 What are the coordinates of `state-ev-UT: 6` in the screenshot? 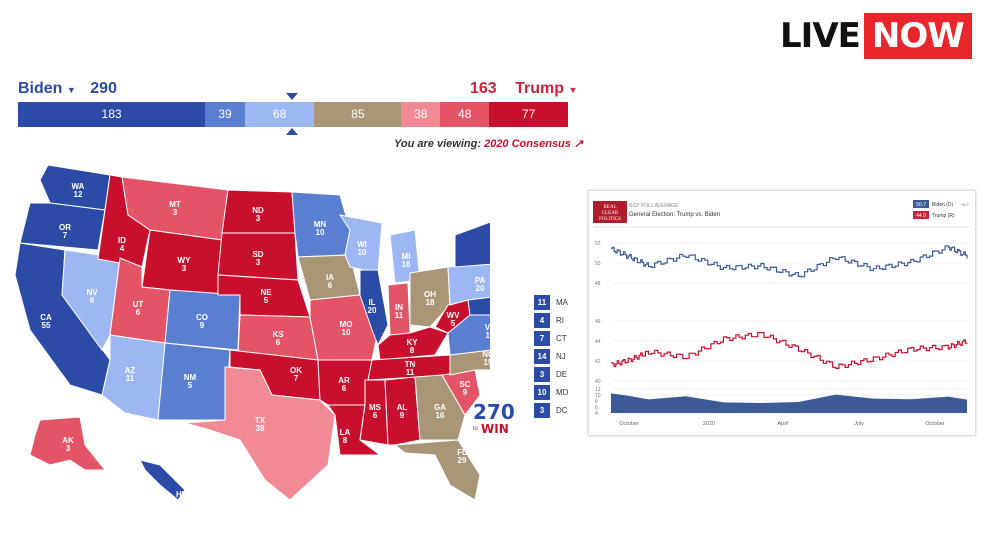 It's located at (138, 312).